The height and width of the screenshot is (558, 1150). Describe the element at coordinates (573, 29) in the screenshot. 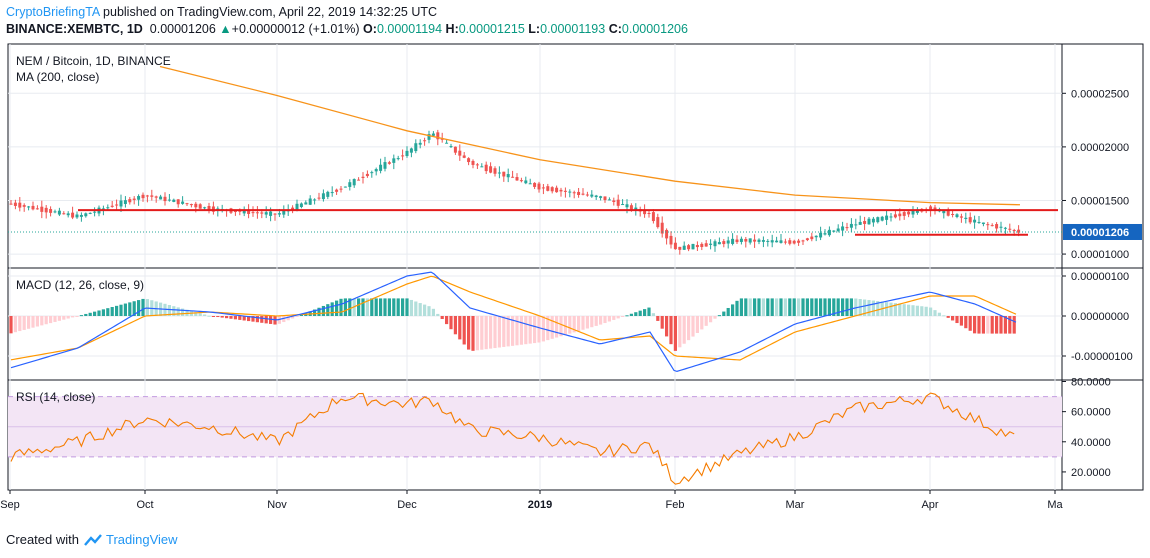

I see `low-value: 0.00001193` at that location.